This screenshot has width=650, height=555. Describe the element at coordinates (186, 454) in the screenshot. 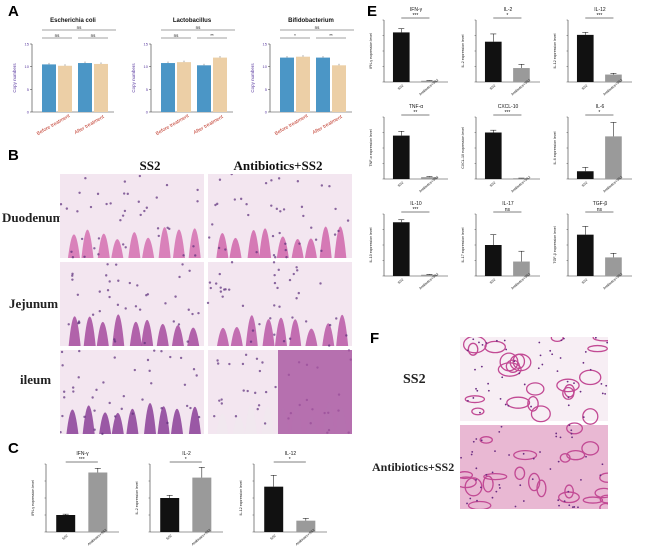

I see `chart-title: IL-2` at that location.